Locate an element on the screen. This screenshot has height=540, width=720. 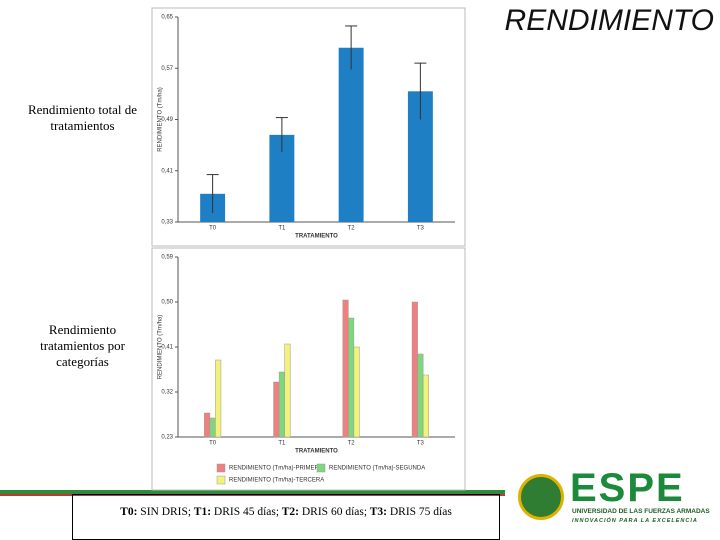
legend-label: RENDIMIENTO (Tm/ha)-TERCERA is located at coordinates (276, 481).